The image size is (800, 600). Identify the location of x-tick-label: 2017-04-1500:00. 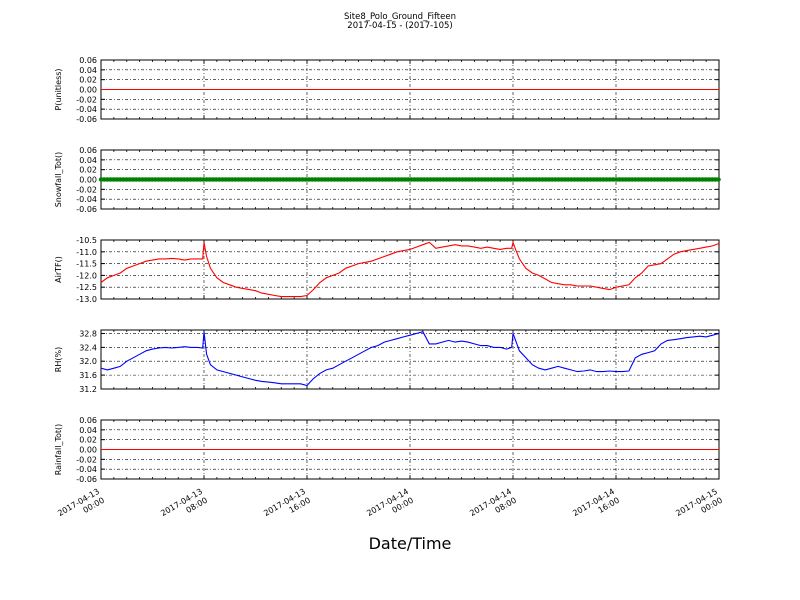
(699, 507).